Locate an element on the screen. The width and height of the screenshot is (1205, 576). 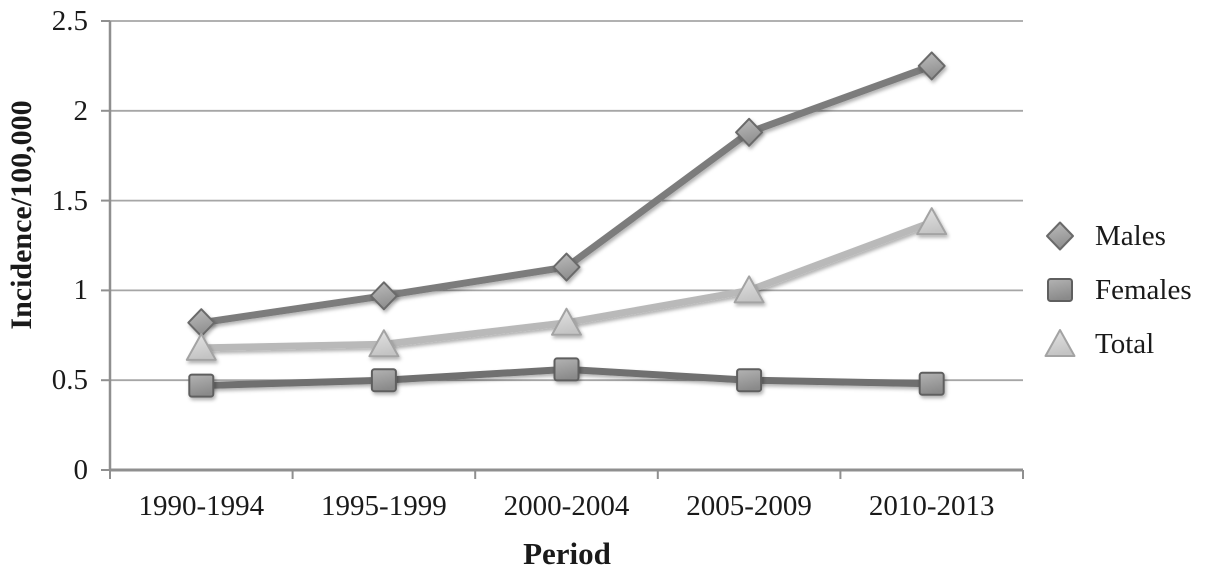
x-tick-label: 2010-2013 is located at coordinates (931, 506).